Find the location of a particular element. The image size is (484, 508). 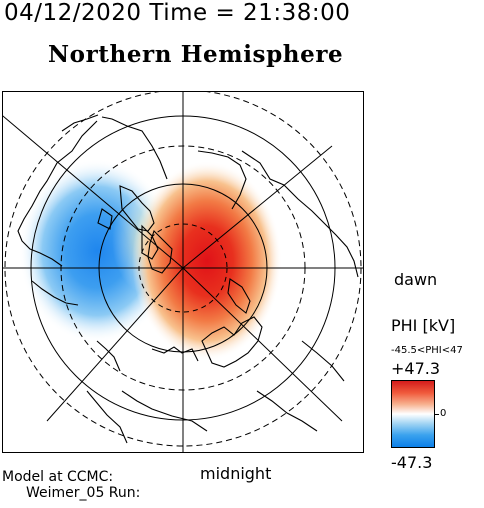

colorbar is located at coordinates (413, 414).